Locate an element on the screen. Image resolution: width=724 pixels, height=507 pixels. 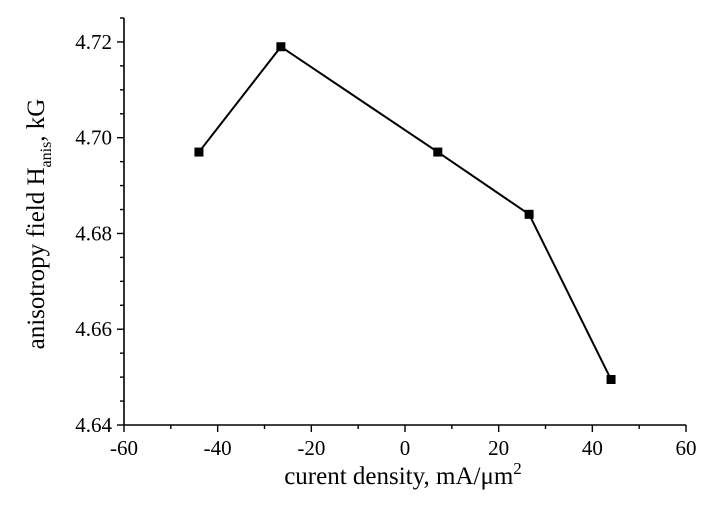
y-tick-label: 4.70 is located at coordinates (93, 138).